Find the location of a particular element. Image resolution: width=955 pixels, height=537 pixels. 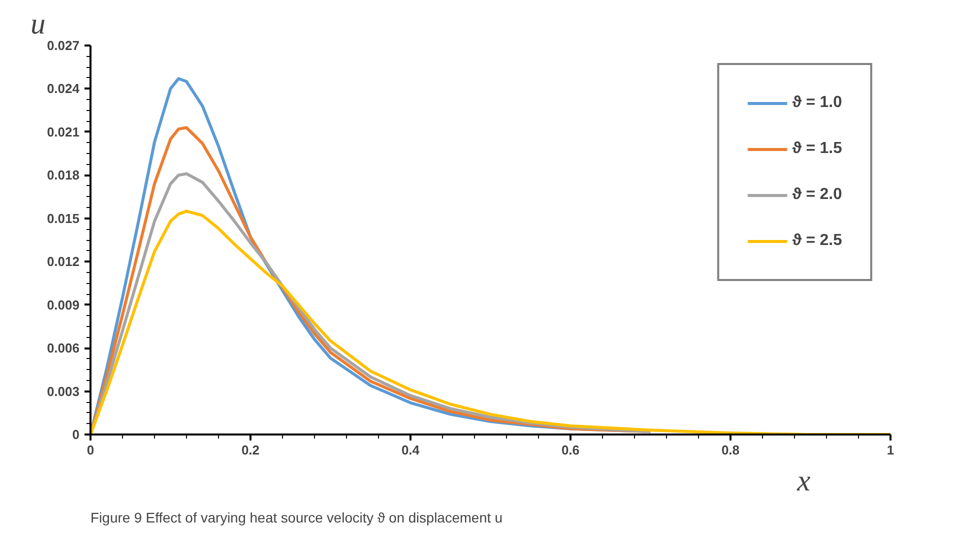

x-tick-label: 0.2 is located at coordinates (250, 450).